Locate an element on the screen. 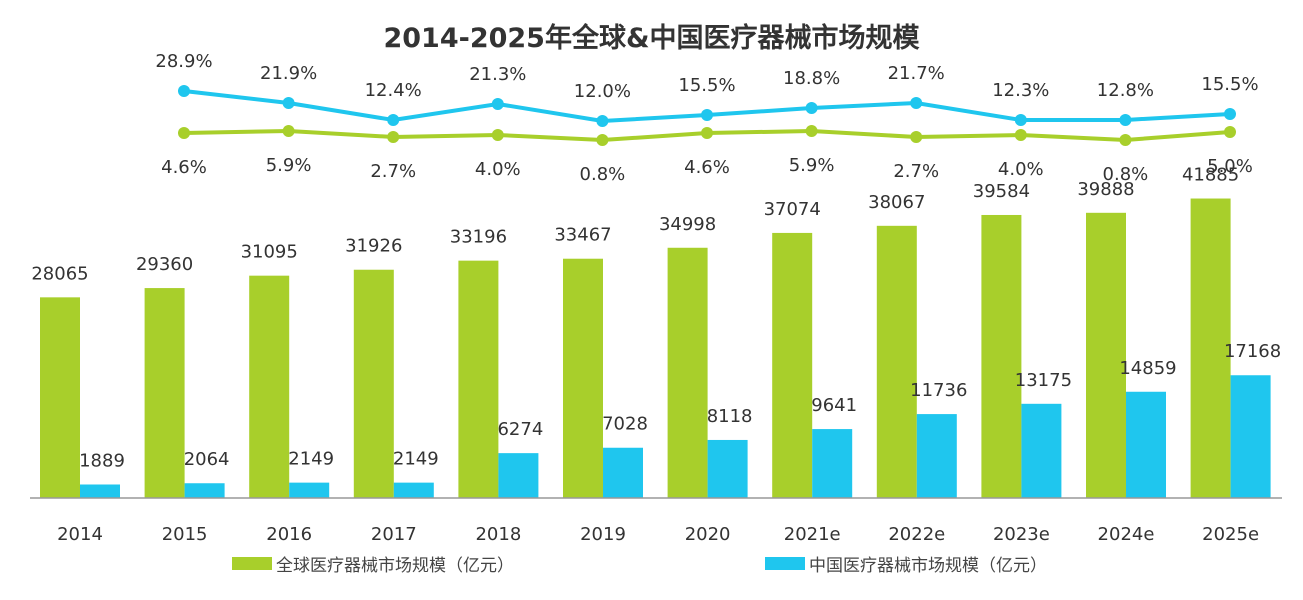 The height and width of the screenshot is (600, 1303). x-tick-2019: 2019 is located at coordinates (603, 534).